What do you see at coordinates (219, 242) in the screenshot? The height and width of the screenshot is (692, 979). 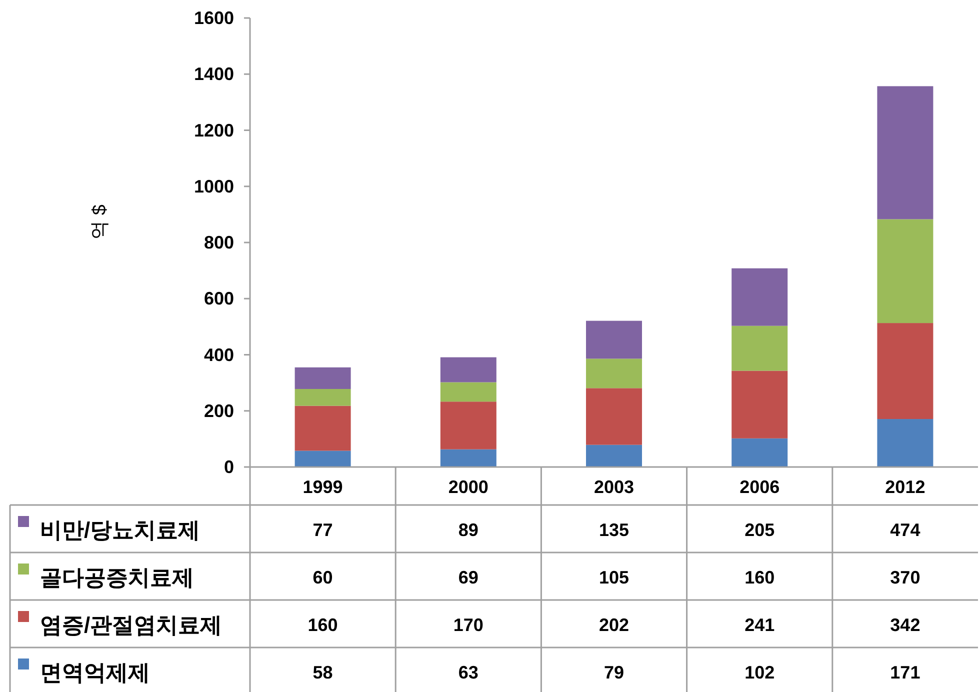 I see `y-tick-label: 800` at bounding box center [219, 242].